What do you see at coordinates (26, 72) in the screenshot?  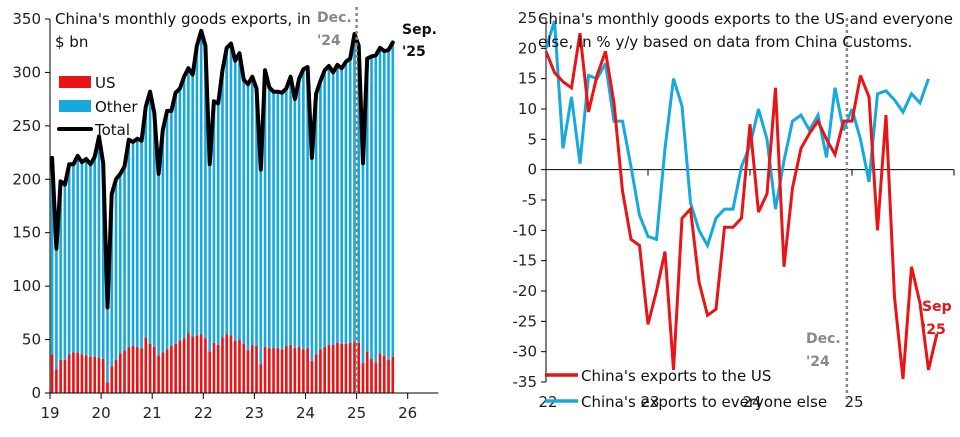 I see `y-tick-label: 300` at bounding box center [26, 72].